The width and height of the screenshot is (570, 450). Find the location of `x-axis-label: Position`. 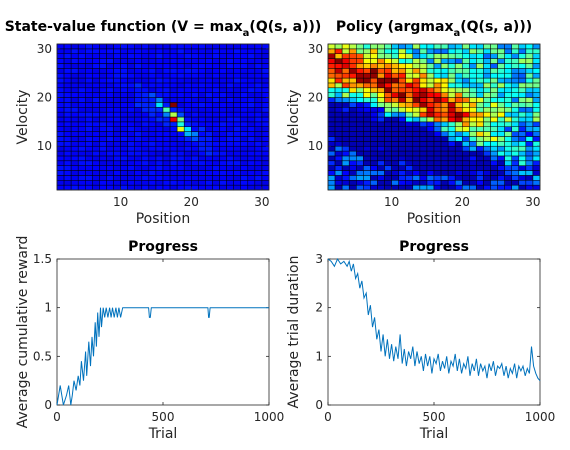

x-axis-label: Position is located at coordinates (434, 219).